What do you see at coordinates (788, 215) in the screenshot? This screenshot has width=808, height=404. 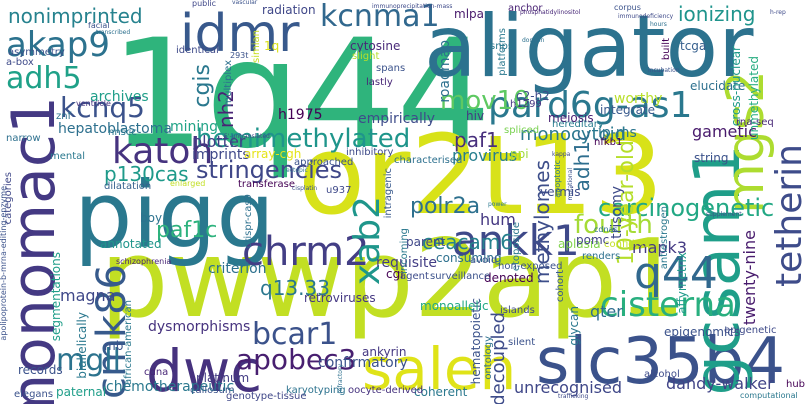 I see `word-tetherin: tetherin` at bounding box center [788, 215].